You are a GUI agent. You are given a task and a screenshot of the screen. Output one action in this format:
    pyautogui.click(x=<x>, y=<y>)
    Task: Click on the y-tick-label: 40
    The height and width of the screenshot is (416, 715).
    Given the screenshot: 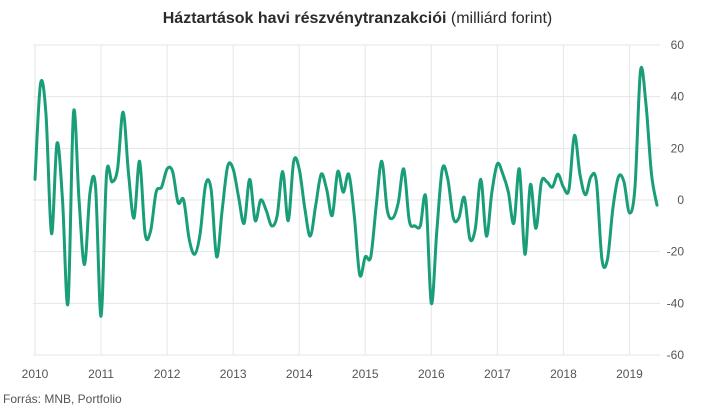 What is the action you would take?
    pyautogui.click(x=678, y=97)
    